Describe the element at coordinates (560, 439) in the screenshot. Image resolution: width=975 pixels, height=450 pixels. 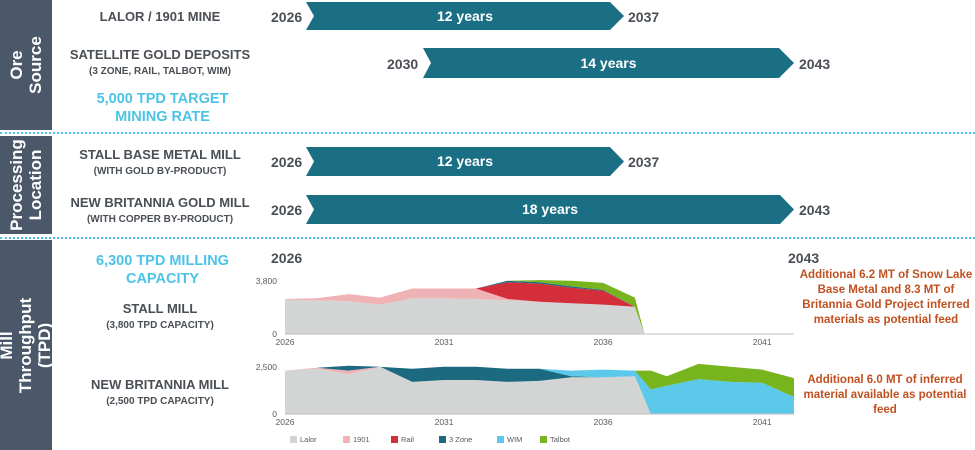
I see `legend-label-talbot: Talbot` at that location.